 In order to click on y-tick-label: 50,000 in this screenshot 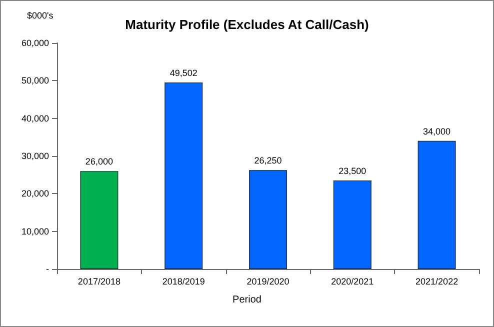, I will do `click(35, 81)`.